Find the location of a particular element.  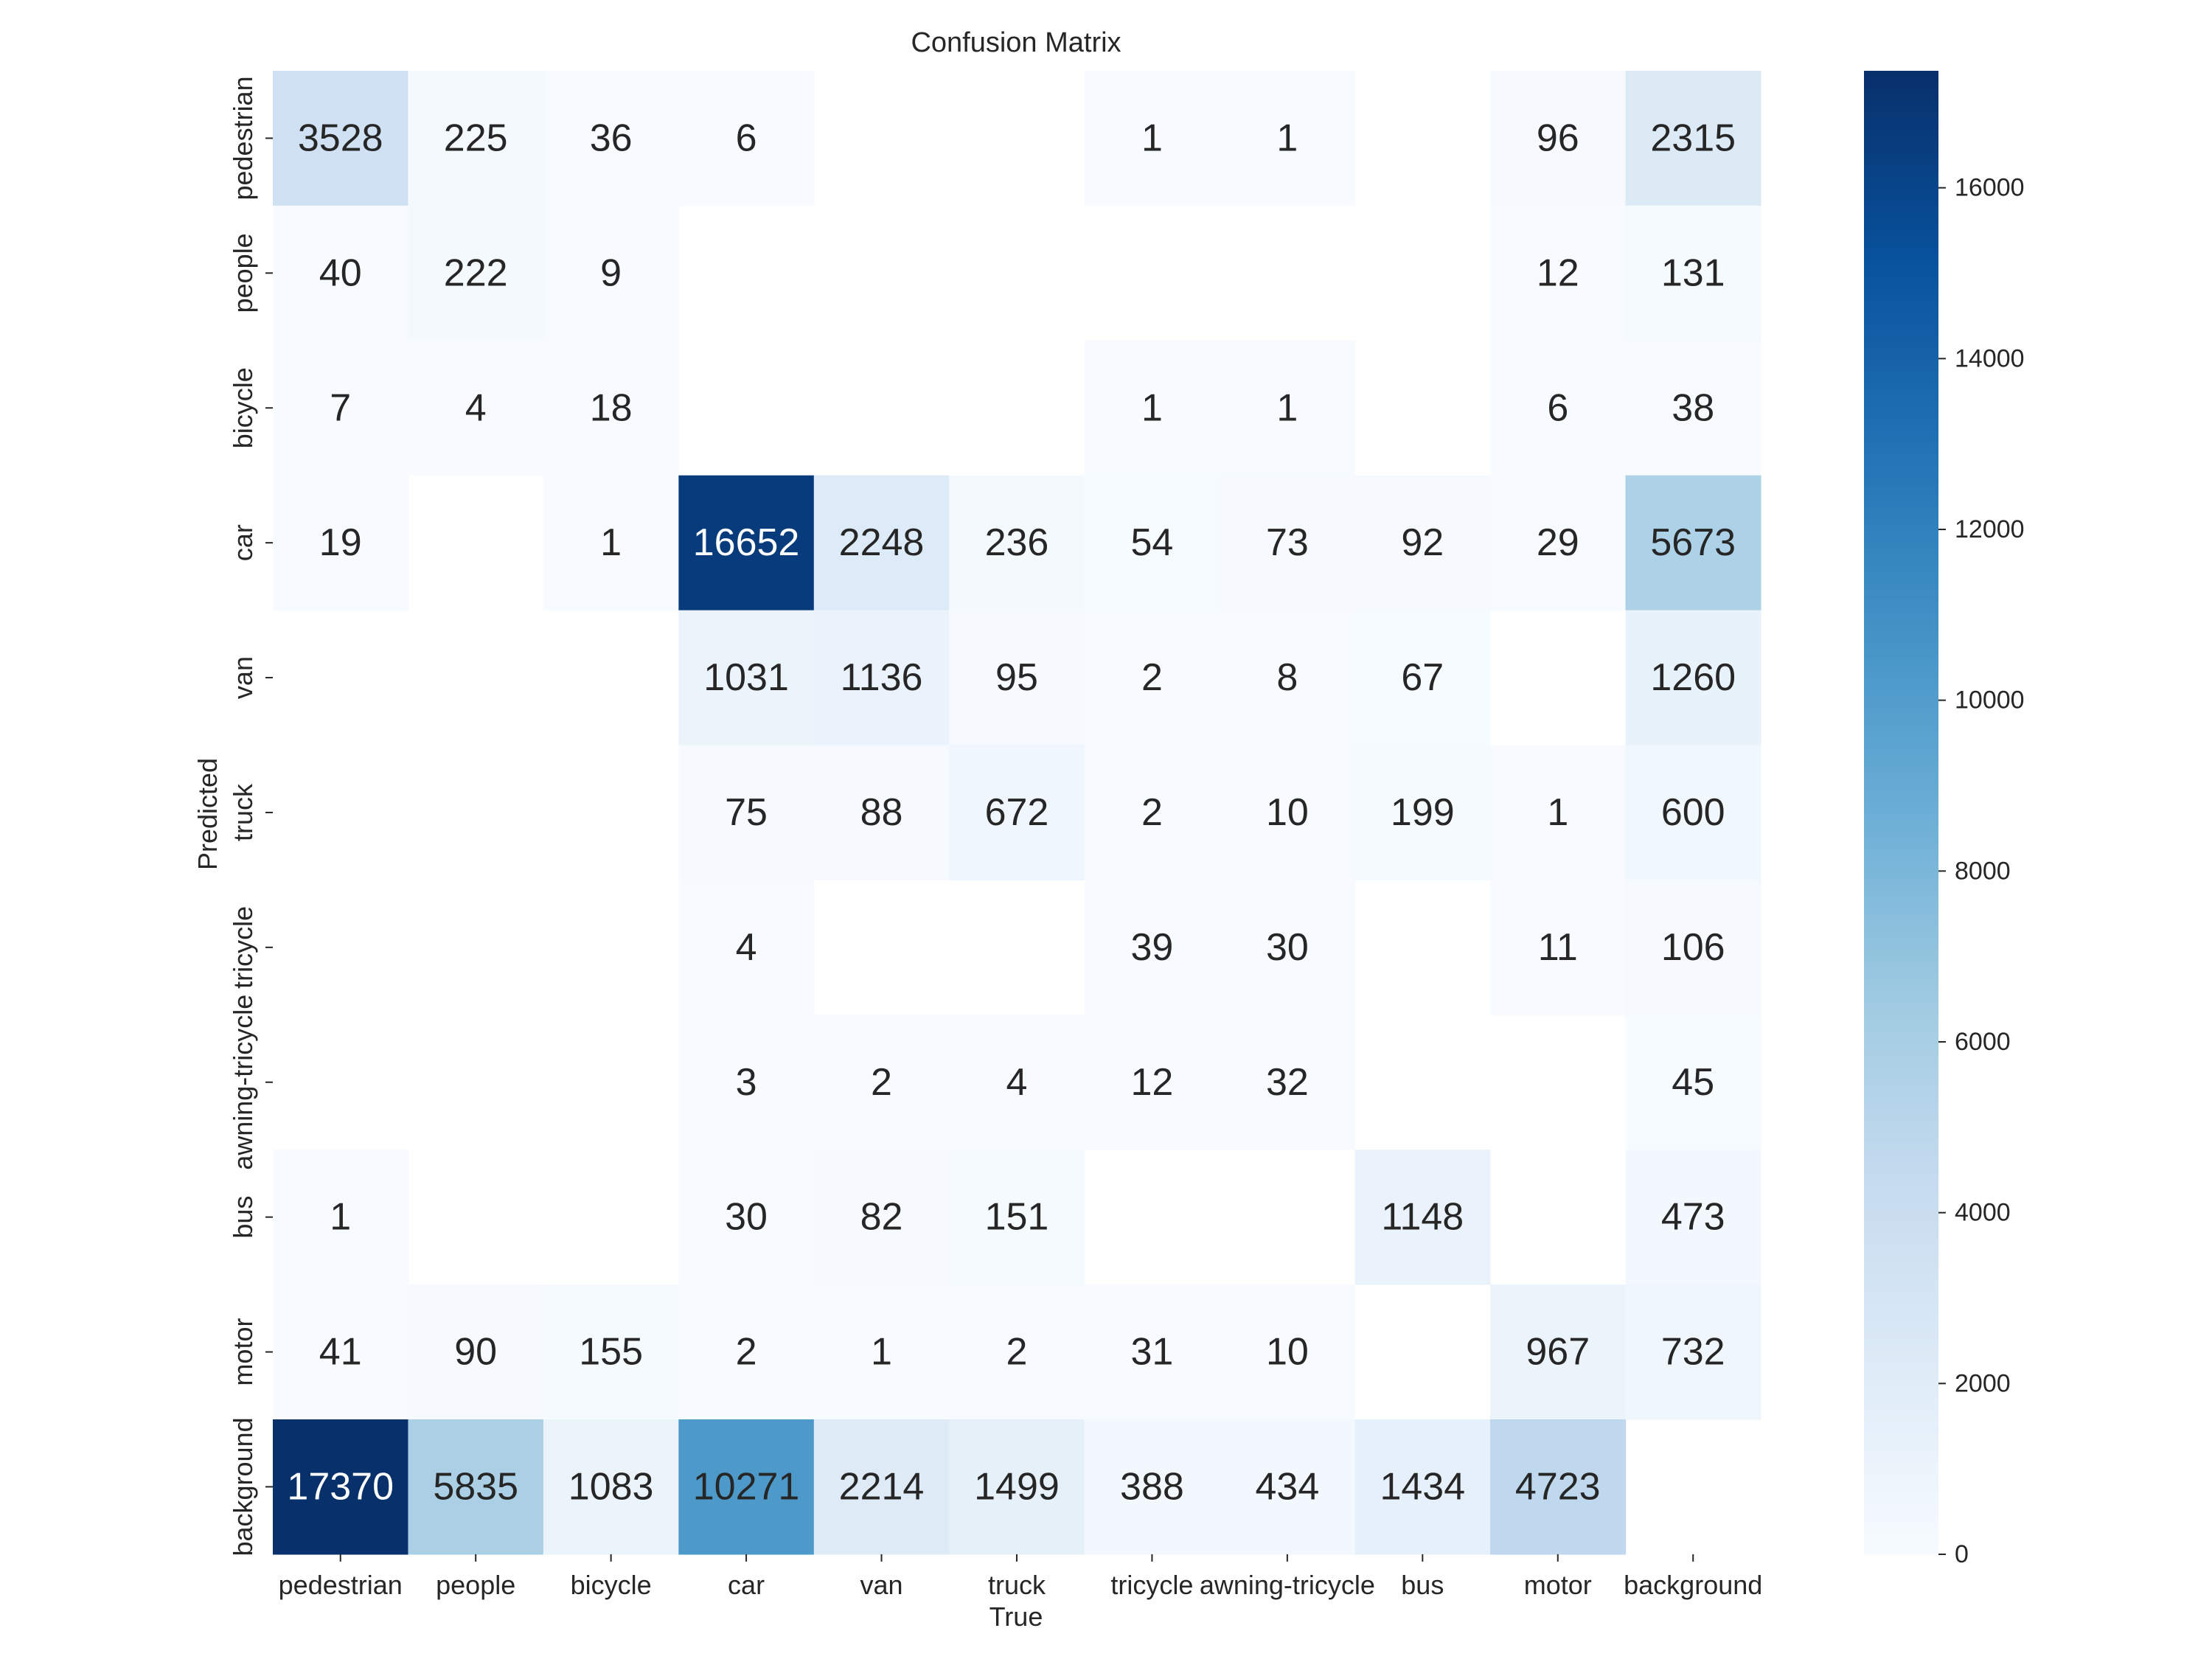

cell-value-label: 5673 is located at coordinates (1693, 542).